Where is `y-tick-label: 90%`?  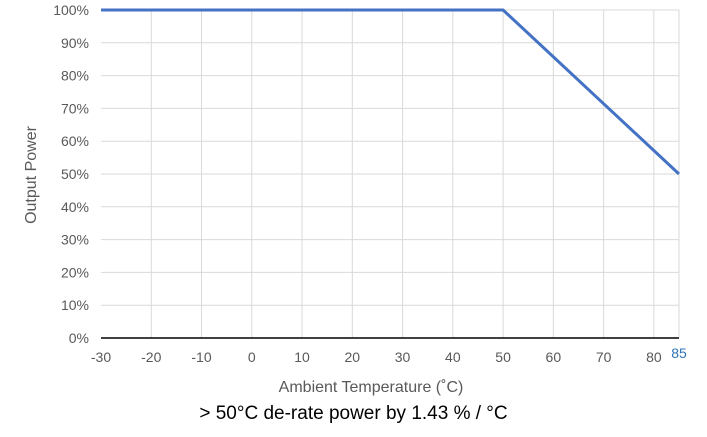
y-tick-label: 90% is located at coordinates (75, 43).